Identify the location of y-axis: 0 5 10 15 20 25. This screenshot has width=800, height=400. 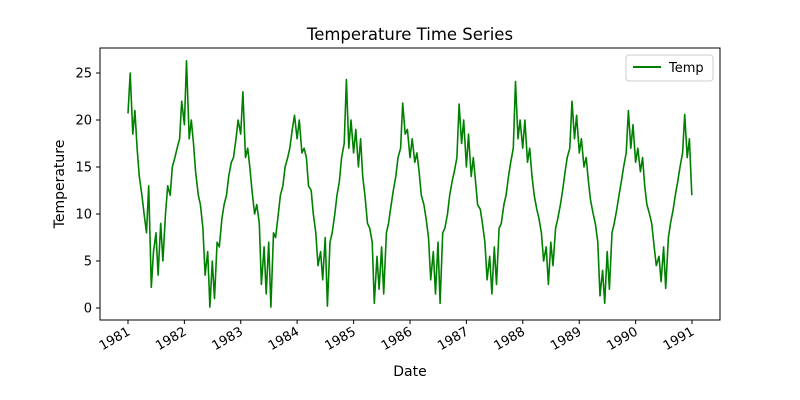
(87, 192).